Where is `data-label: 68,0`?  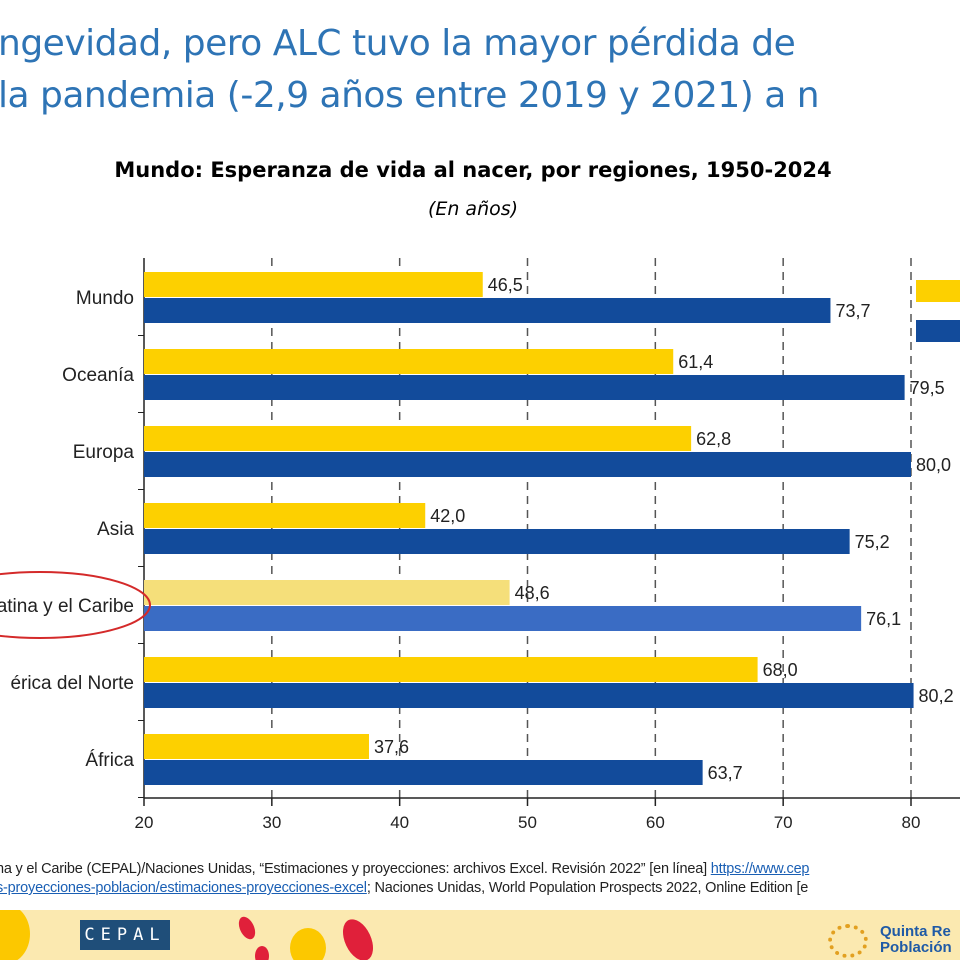
data-label: 68,0 is located at coordinates (780, 670).